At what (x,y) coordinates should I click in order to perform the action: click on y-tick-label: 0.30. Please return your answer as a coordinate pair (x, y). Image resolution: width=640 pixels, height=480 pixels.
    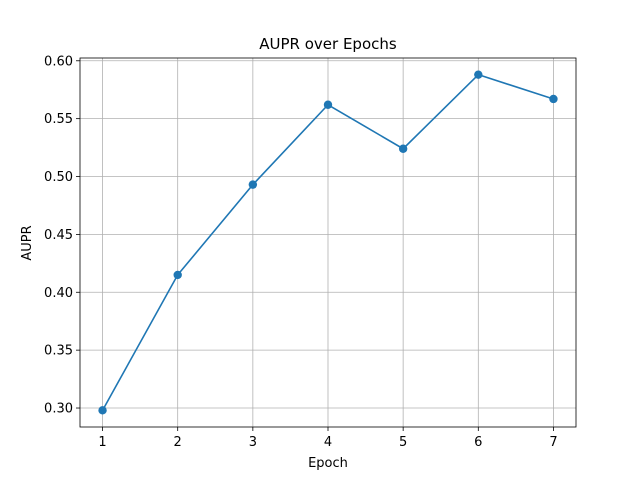
    Looking at the image, I should click on (58, 409).